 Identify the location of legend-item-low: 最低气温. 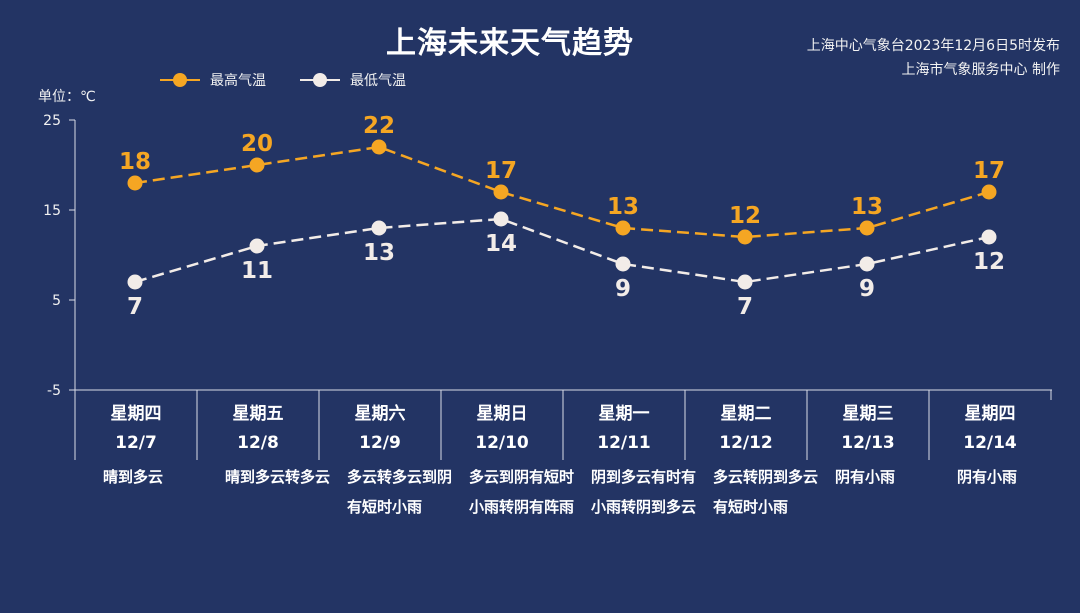
(353, 80).